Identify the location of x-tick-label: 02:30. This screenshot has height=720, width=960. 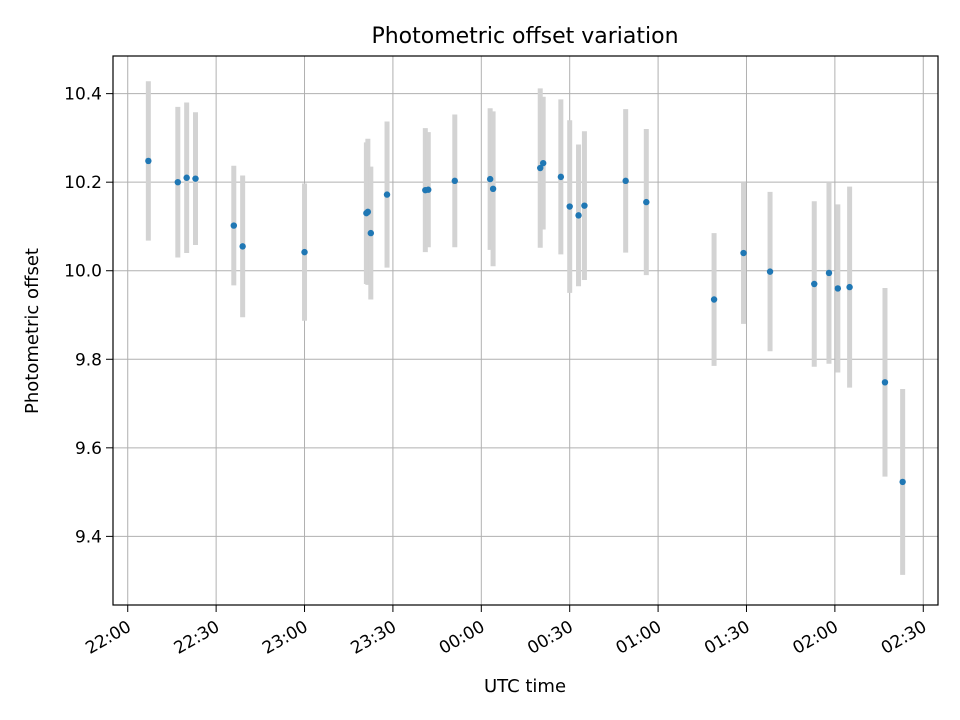
(904, 638).